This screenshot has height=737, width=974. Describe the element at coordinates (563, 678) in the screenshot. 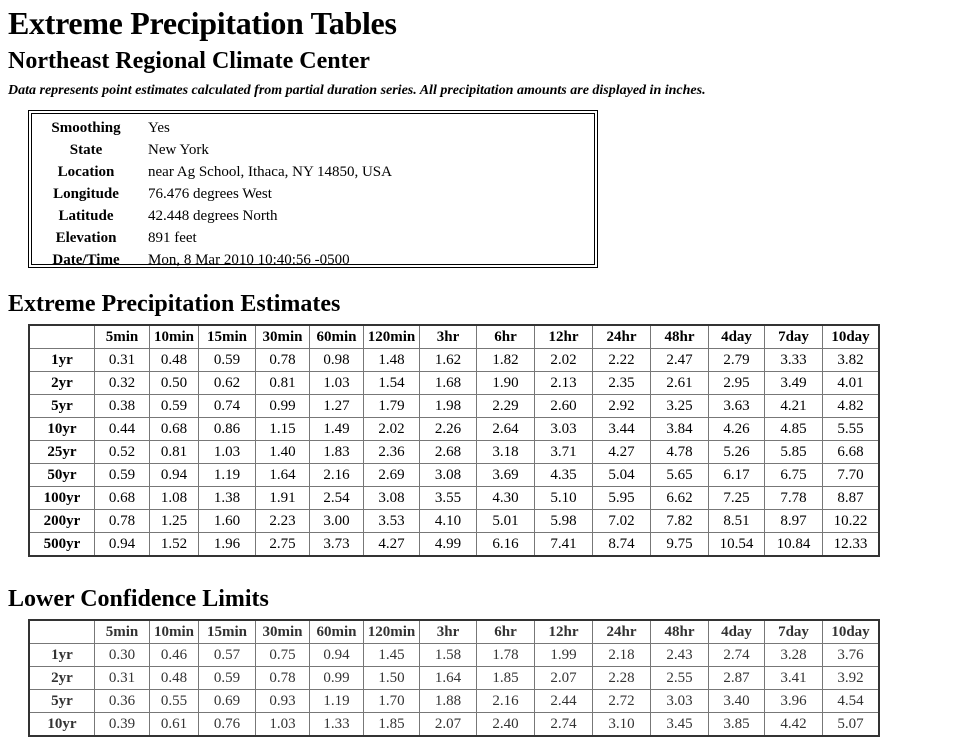

I see `table-cell: 2.07` at that location.